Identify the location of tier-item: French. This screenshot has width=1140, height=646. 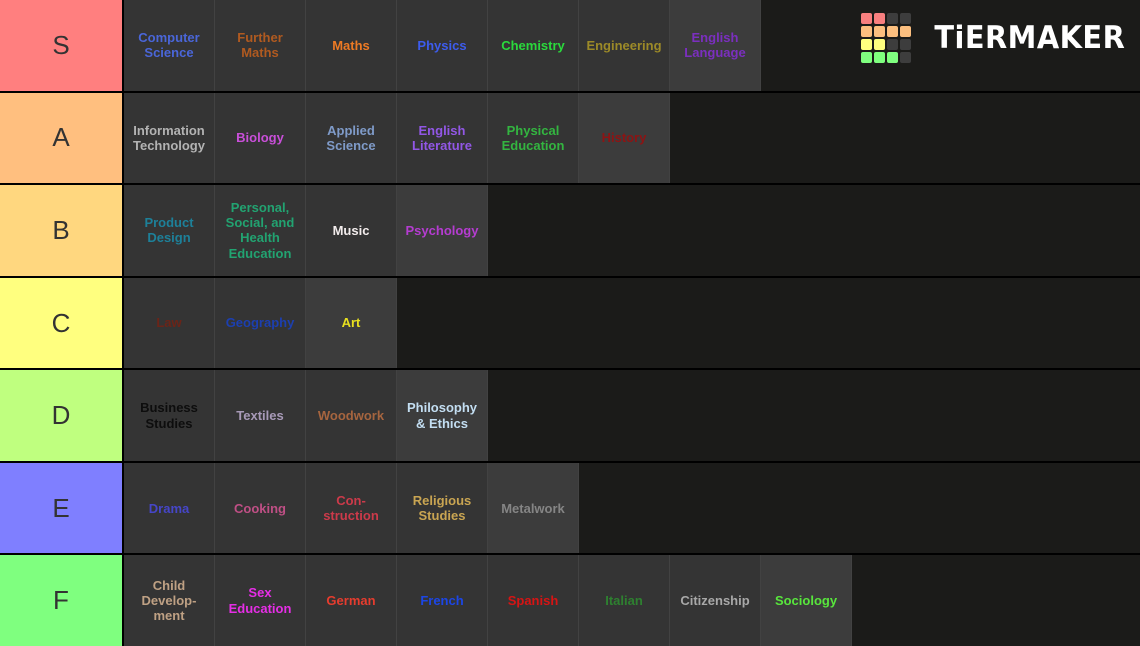
(442, 600).